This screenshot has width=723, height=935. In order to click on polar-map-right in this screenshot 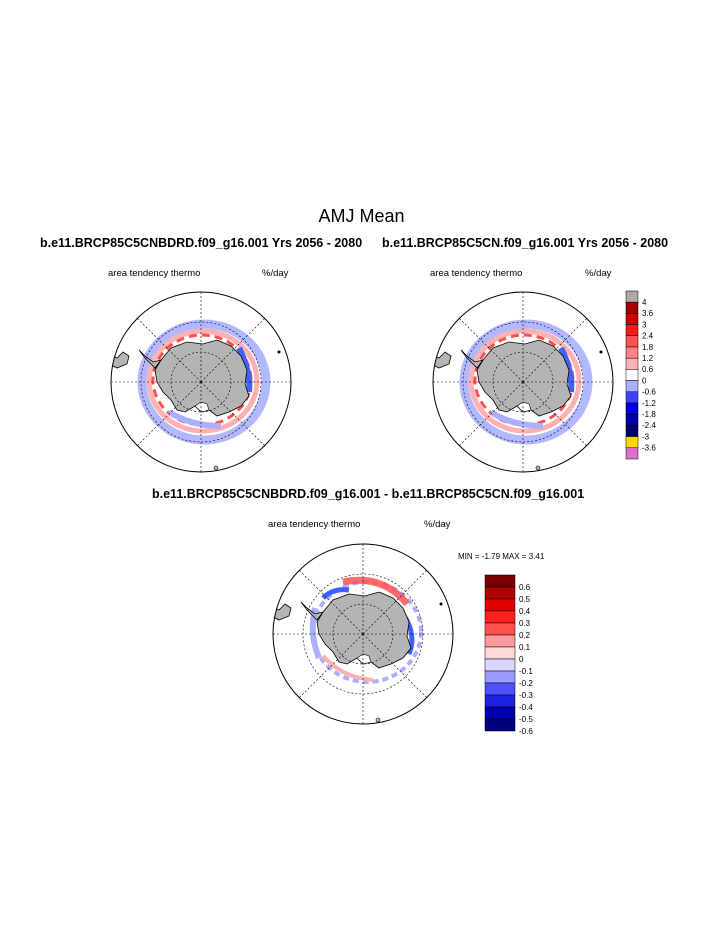, I will do `click(523, 382)`.